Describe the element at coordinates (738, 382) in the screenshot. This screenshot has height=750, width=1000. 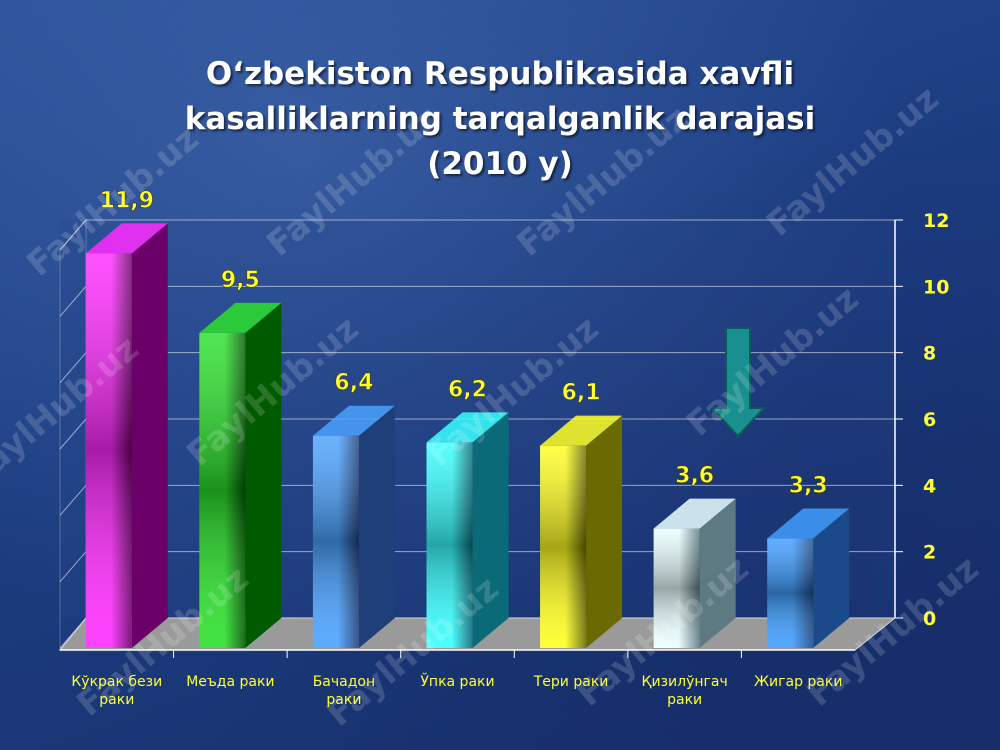
I see `down-arrow-icon` at that location.